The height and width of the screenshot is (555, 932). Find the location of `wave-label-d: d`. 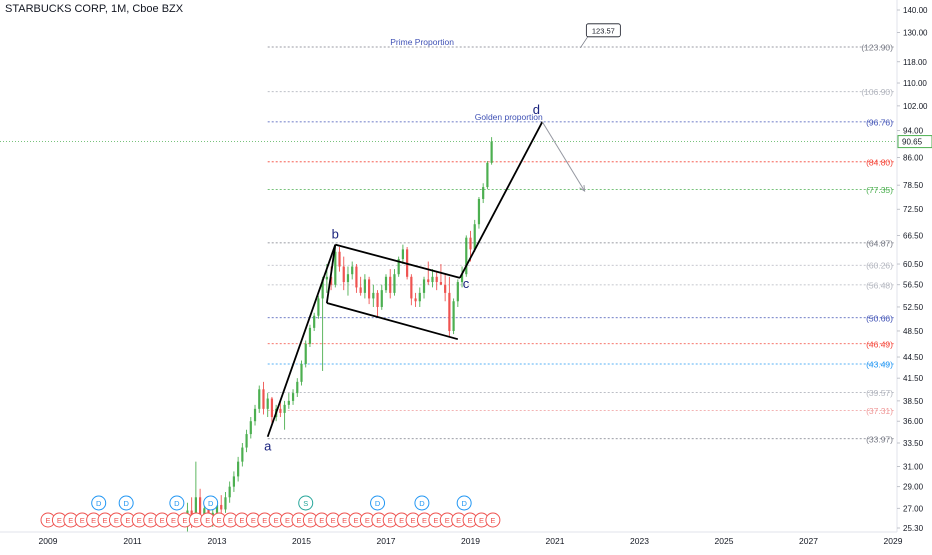

wave-label-d: d is located at coordinates (536, 109).